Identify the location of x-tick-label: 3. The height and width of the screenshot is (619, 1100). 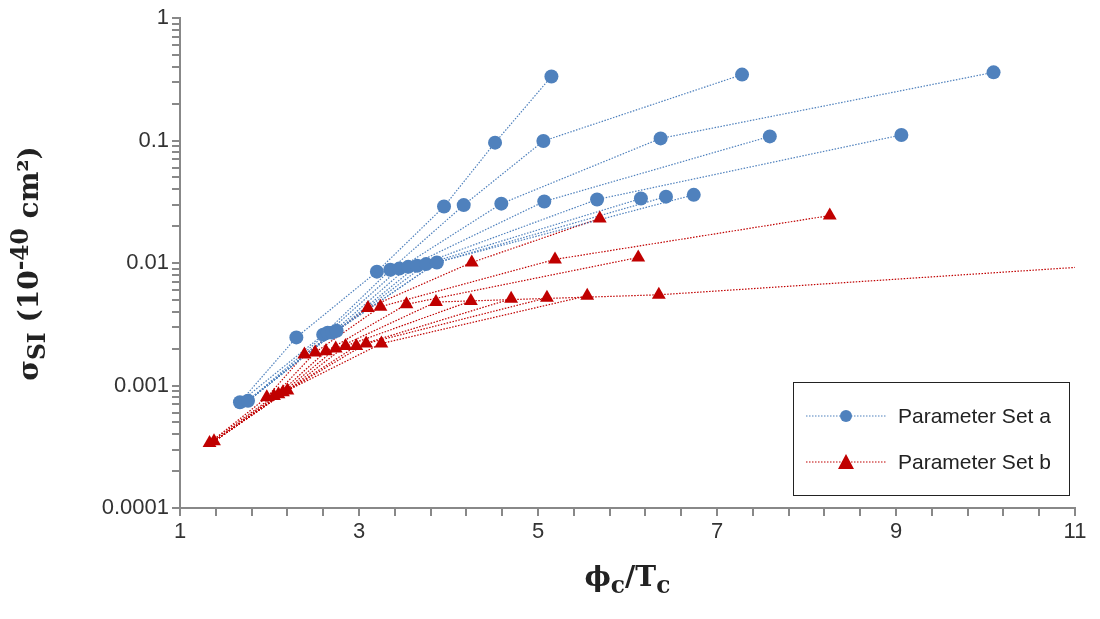
(359, 531).